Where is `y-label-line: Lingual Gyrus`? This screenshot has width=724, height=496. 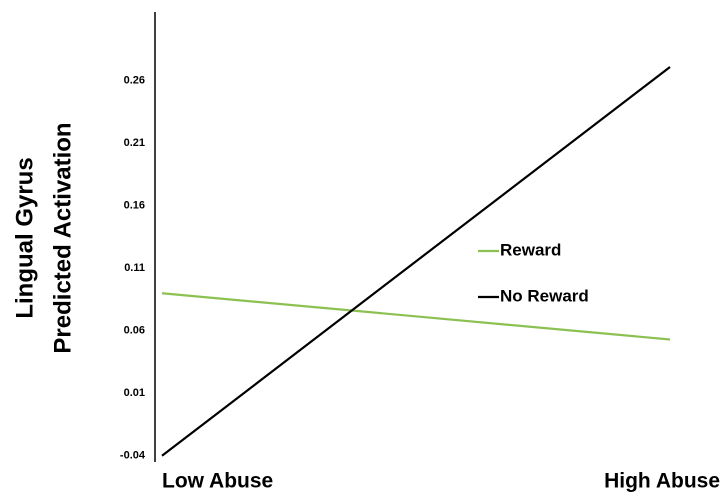 y-label-line: Lingual Gyrus is located at coordinates (24, 237).